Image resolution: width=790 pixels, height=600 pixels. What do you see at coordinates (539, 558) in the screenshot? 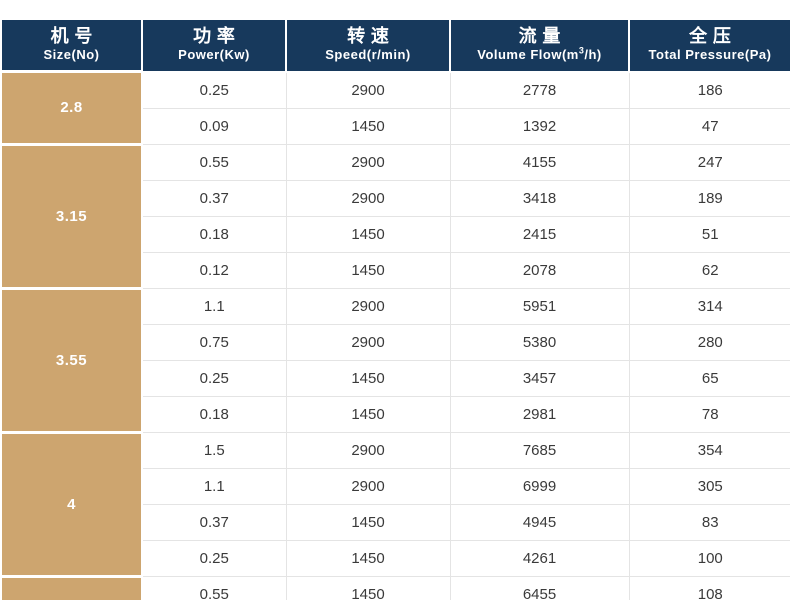
I see `volume-flow-cell: 4261` at bounding box center [539, 558].